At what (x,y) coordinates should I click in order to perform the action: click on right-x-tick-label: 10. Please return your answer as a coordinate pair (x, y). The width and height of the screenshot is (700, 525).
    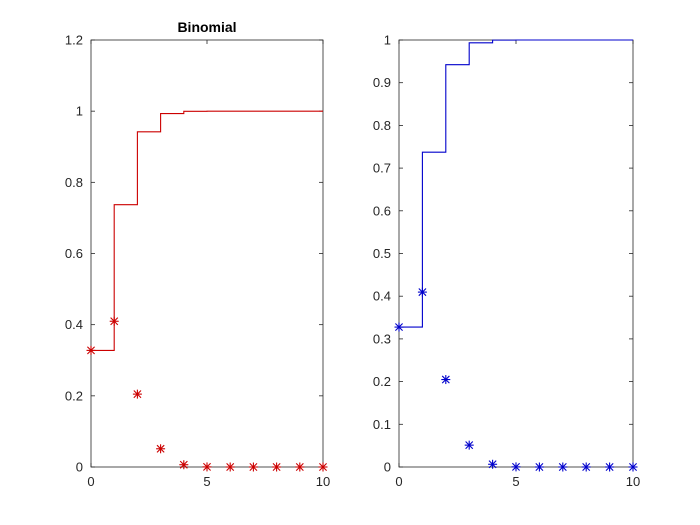
    Looking at the image, I should click on (633, 481).